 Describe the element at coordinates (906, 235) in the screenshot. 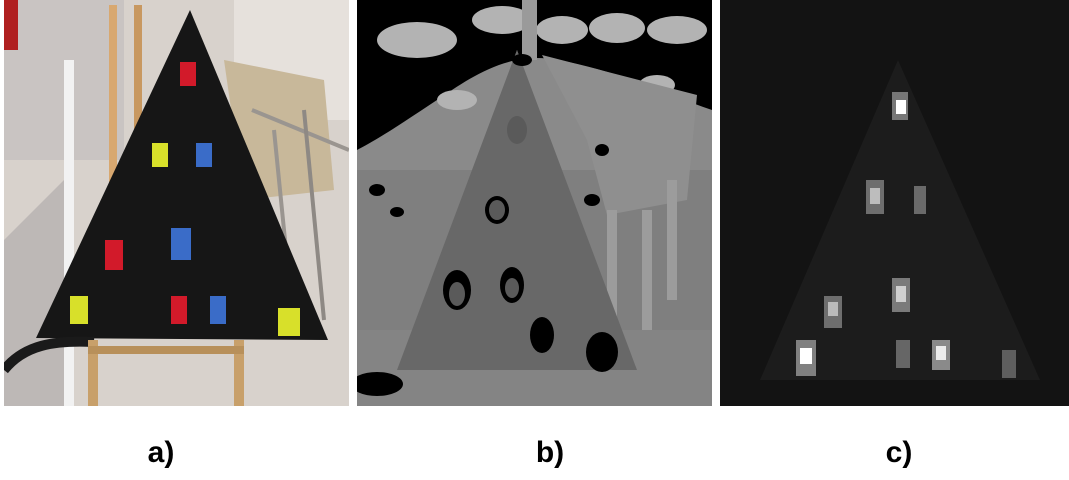

I see `hotspots` at that location.